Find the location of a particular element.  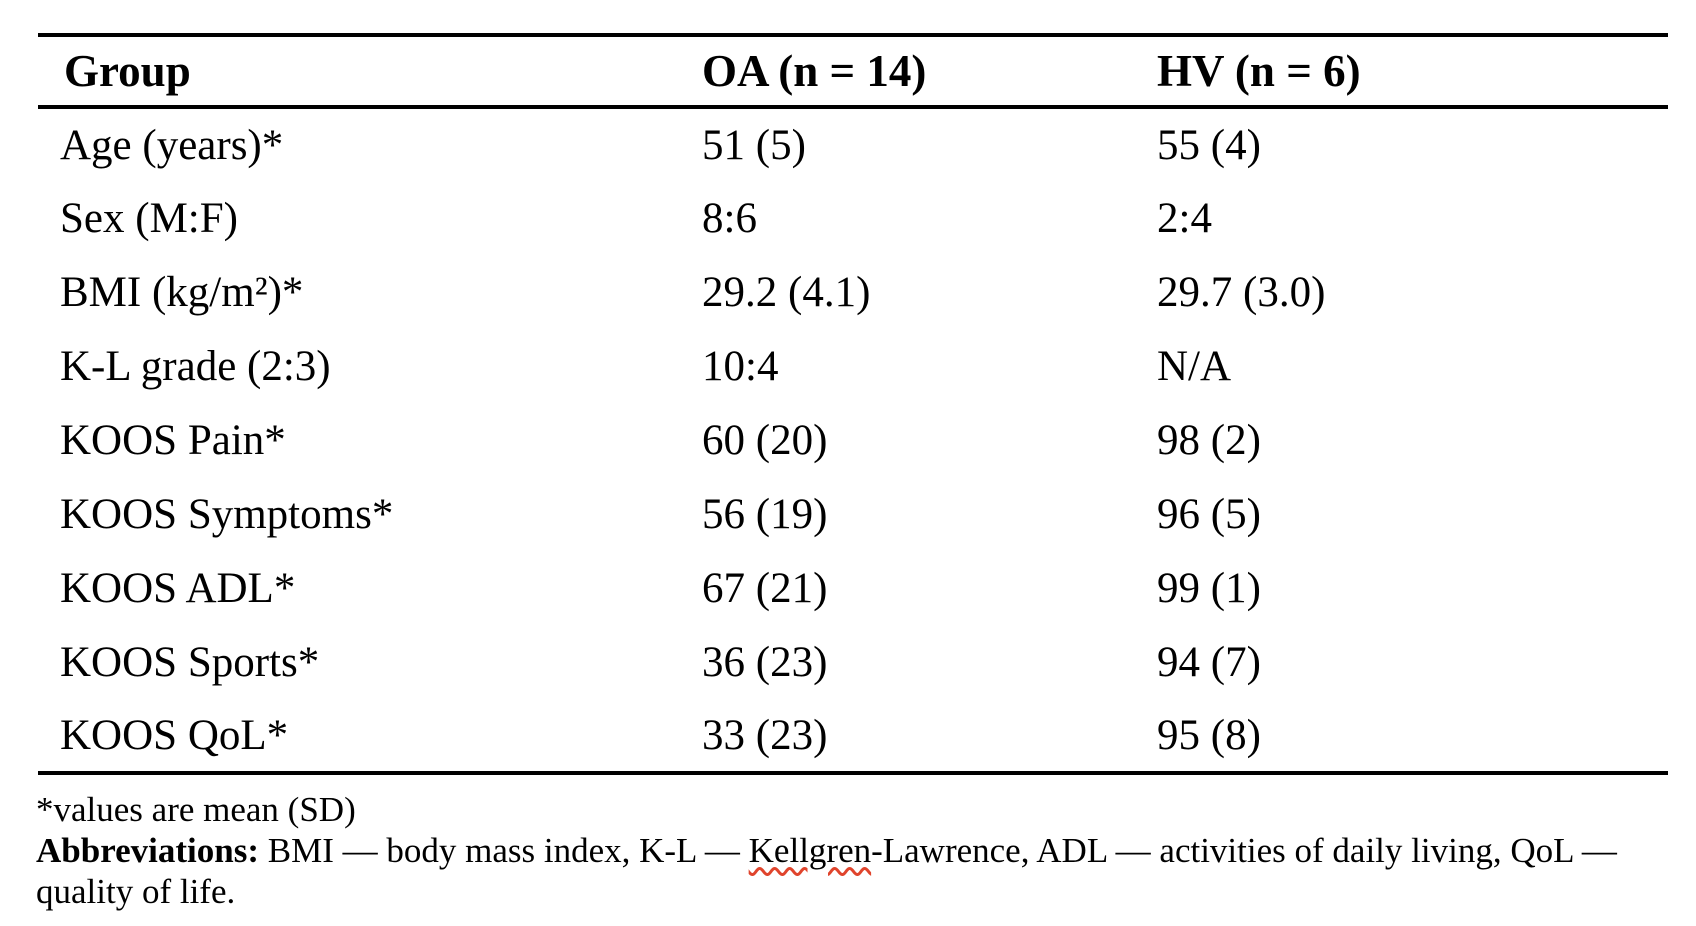

oa-value-cell: 8:6 is located at coordinates (729, 218).